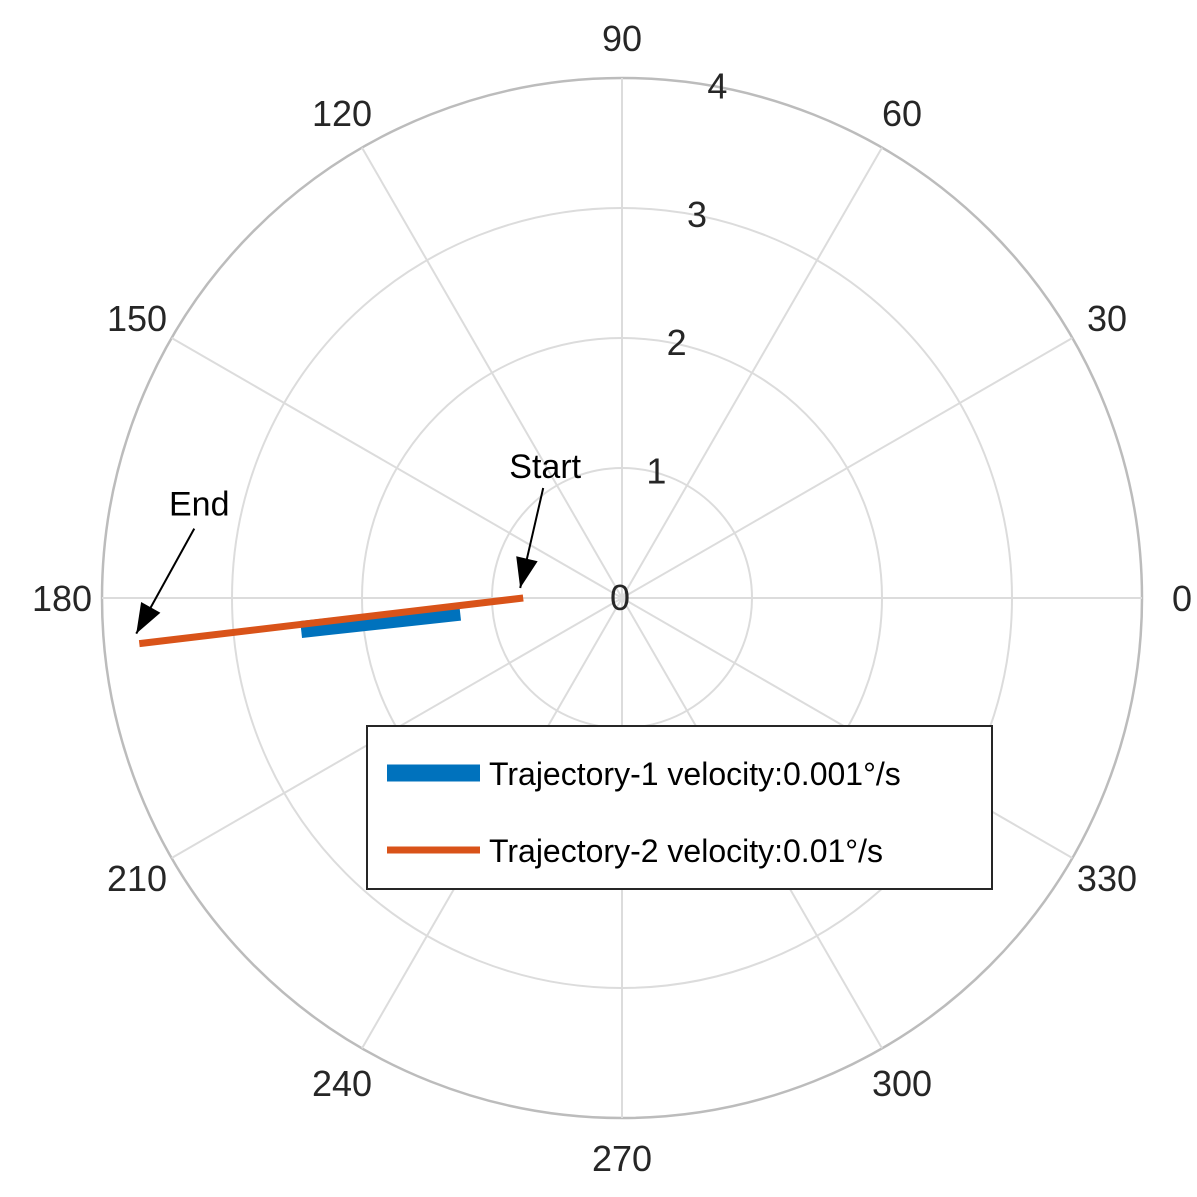  I want to click on series-lines, so click(331, 621).